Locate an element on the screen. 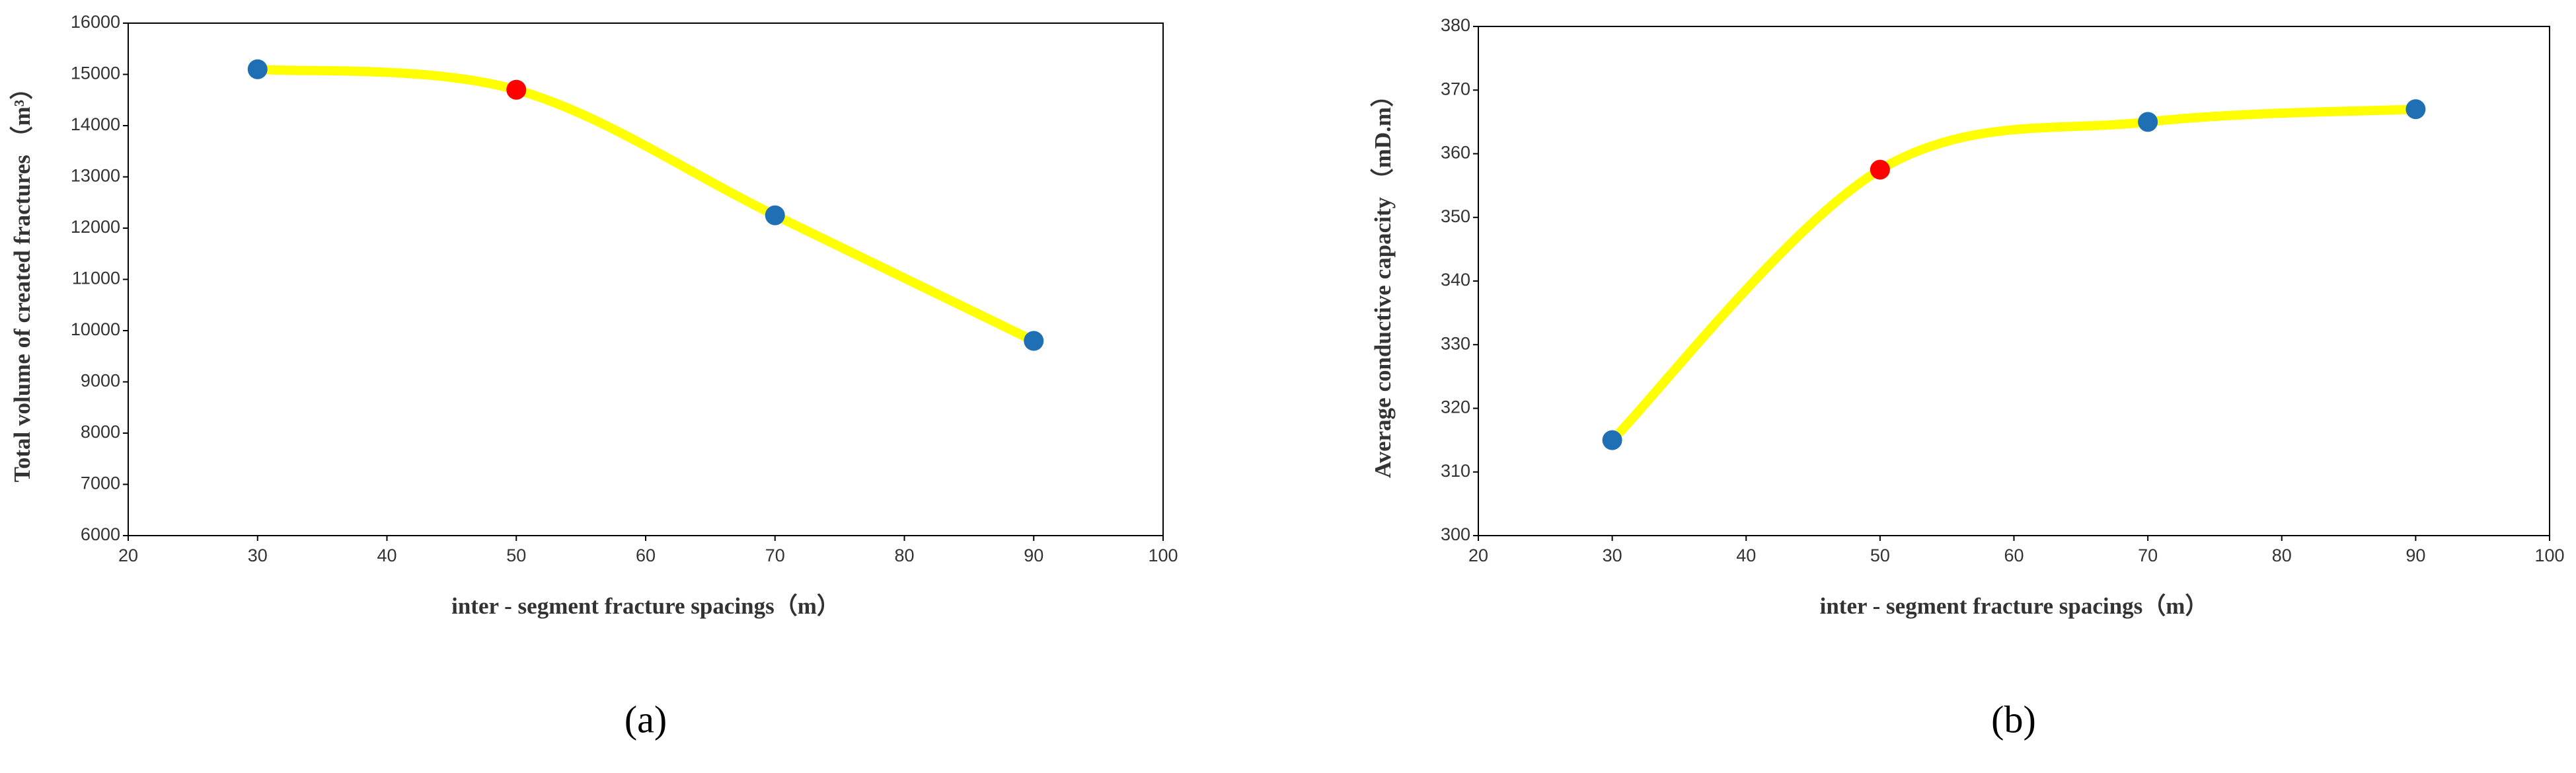 The image size is (2576, 773). y-tick-label: 330 is located at coordinates (1455, 343).